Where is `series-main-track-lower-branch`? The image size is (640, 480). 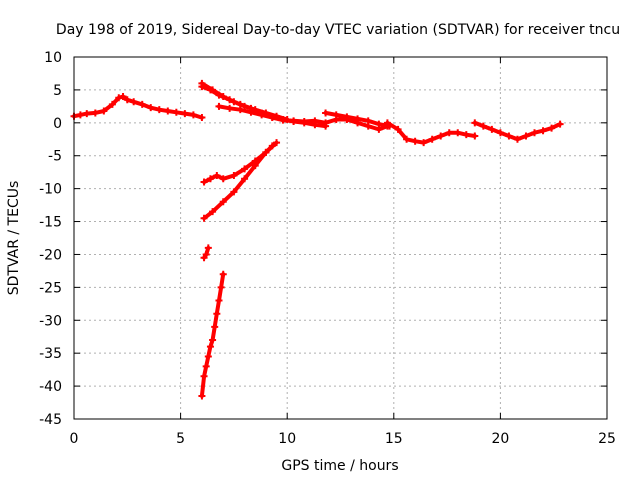 series-main-track-lower-branch is located at coordinates (272, 116).